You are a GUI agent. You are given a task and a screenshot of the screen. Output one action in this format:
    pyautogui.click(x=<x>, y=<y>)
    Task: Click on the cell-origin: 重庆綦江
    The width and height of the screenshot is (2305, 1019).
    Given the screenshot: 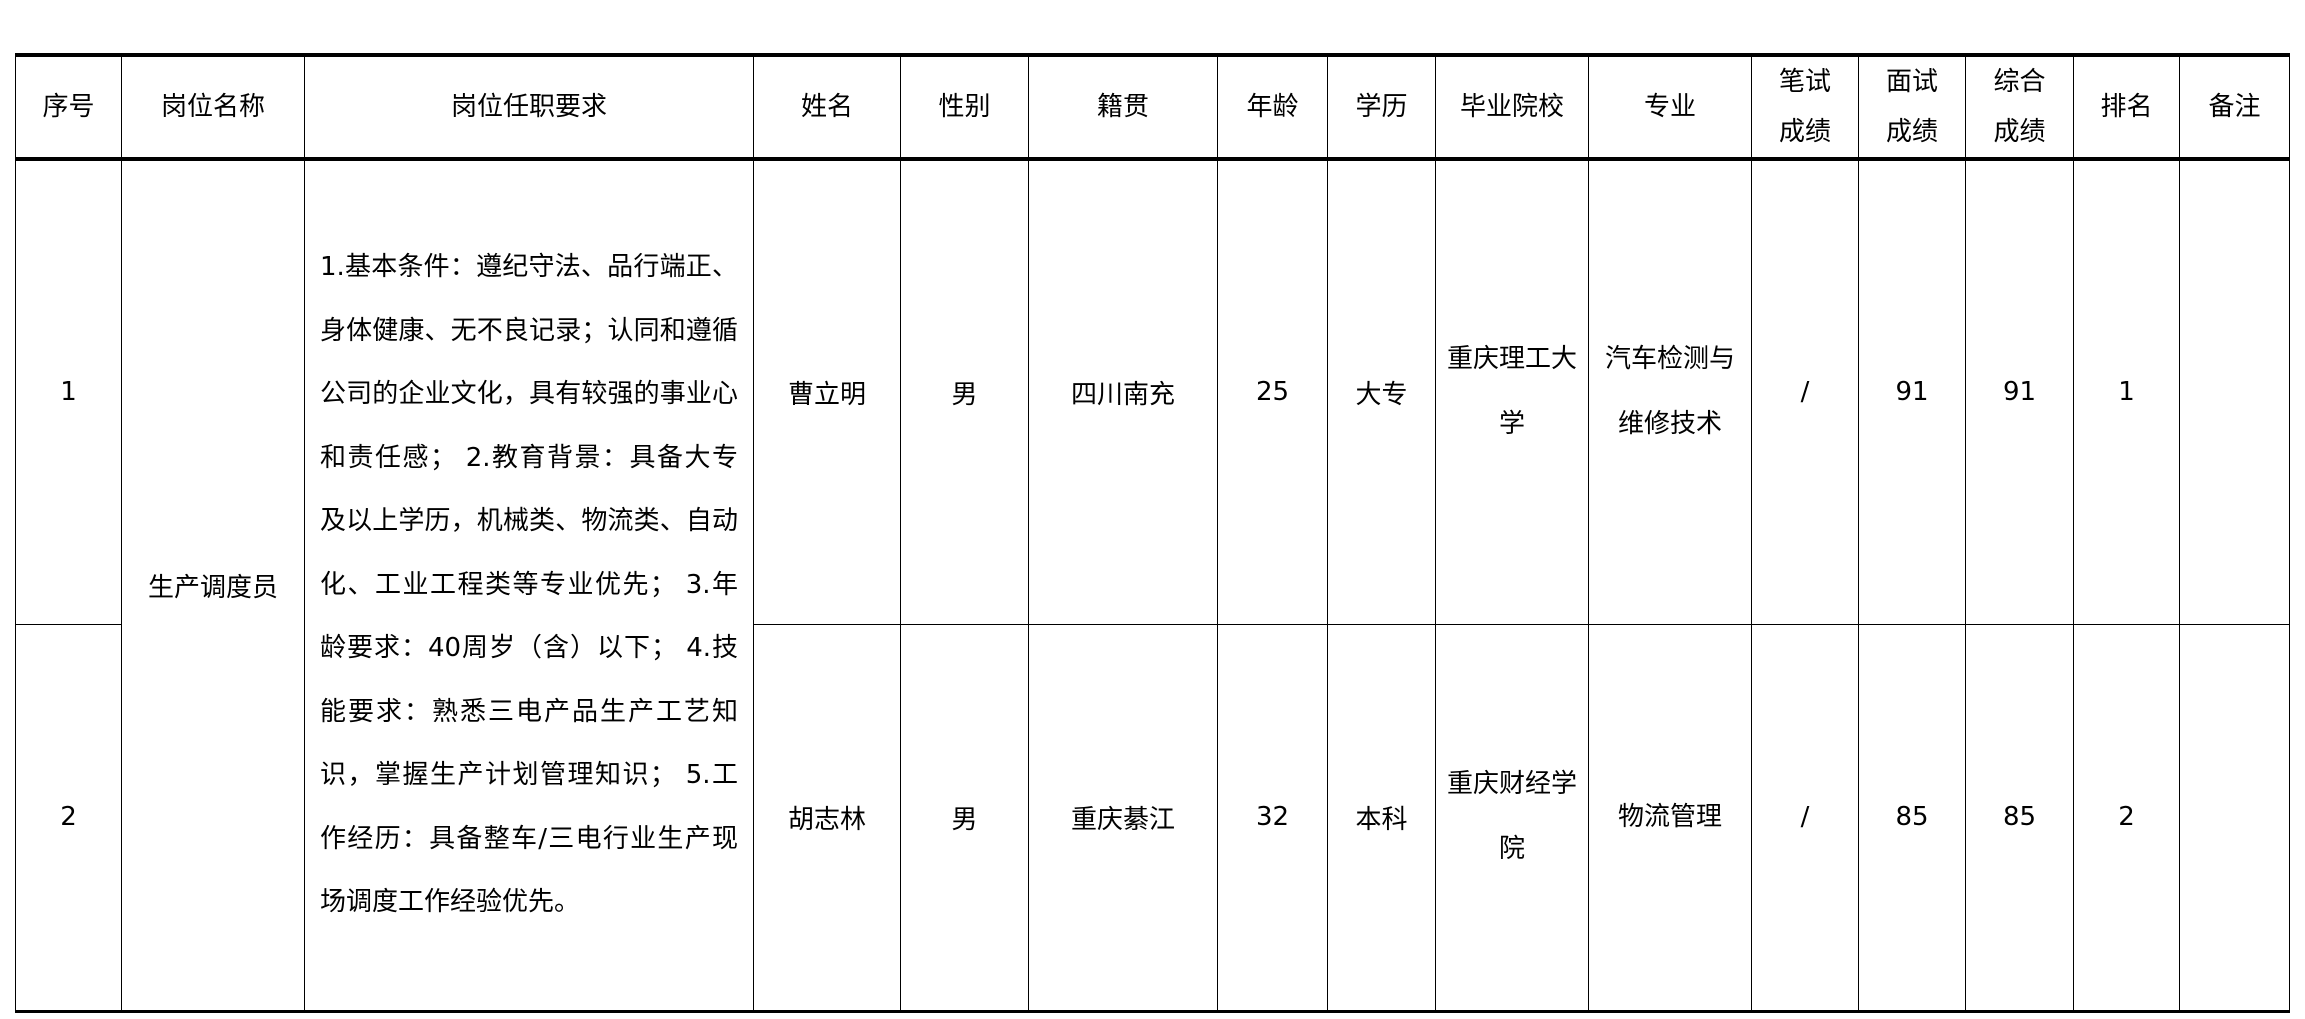 What is the action you would take?
    pyautogui.click(x=1123, y=817)
    